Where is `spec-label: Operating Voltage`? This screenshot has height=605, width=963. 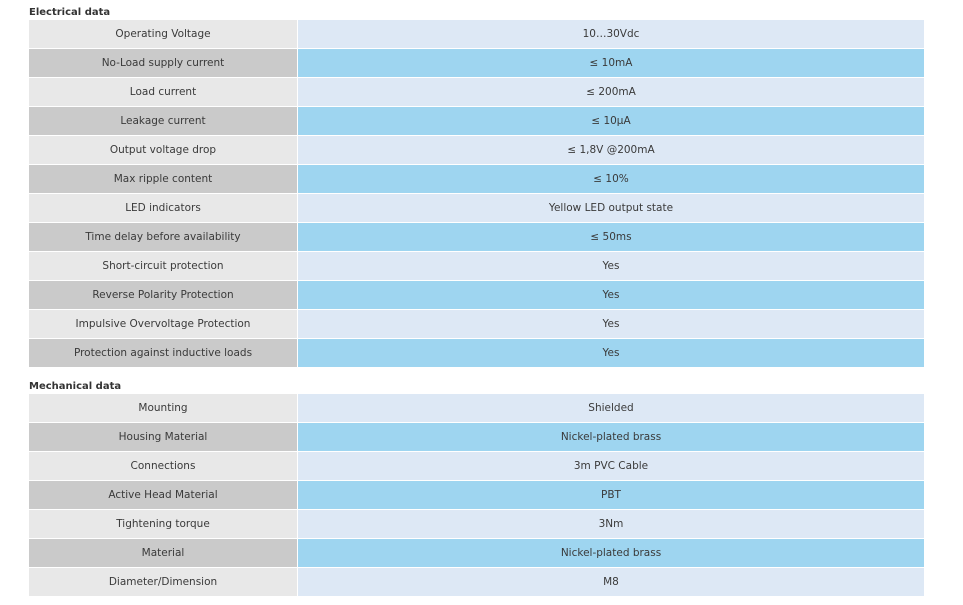 spec-label: Operating Voltage is located at coordinates (163, 34).